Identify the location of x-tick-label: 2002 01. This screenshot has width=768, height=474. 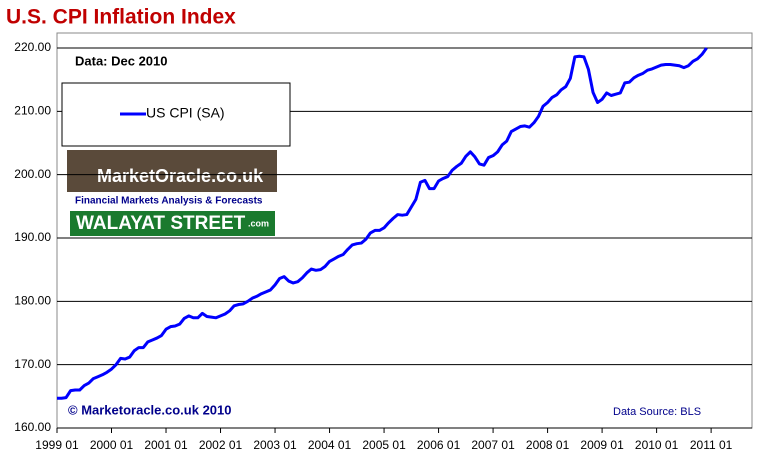
(221, 445).